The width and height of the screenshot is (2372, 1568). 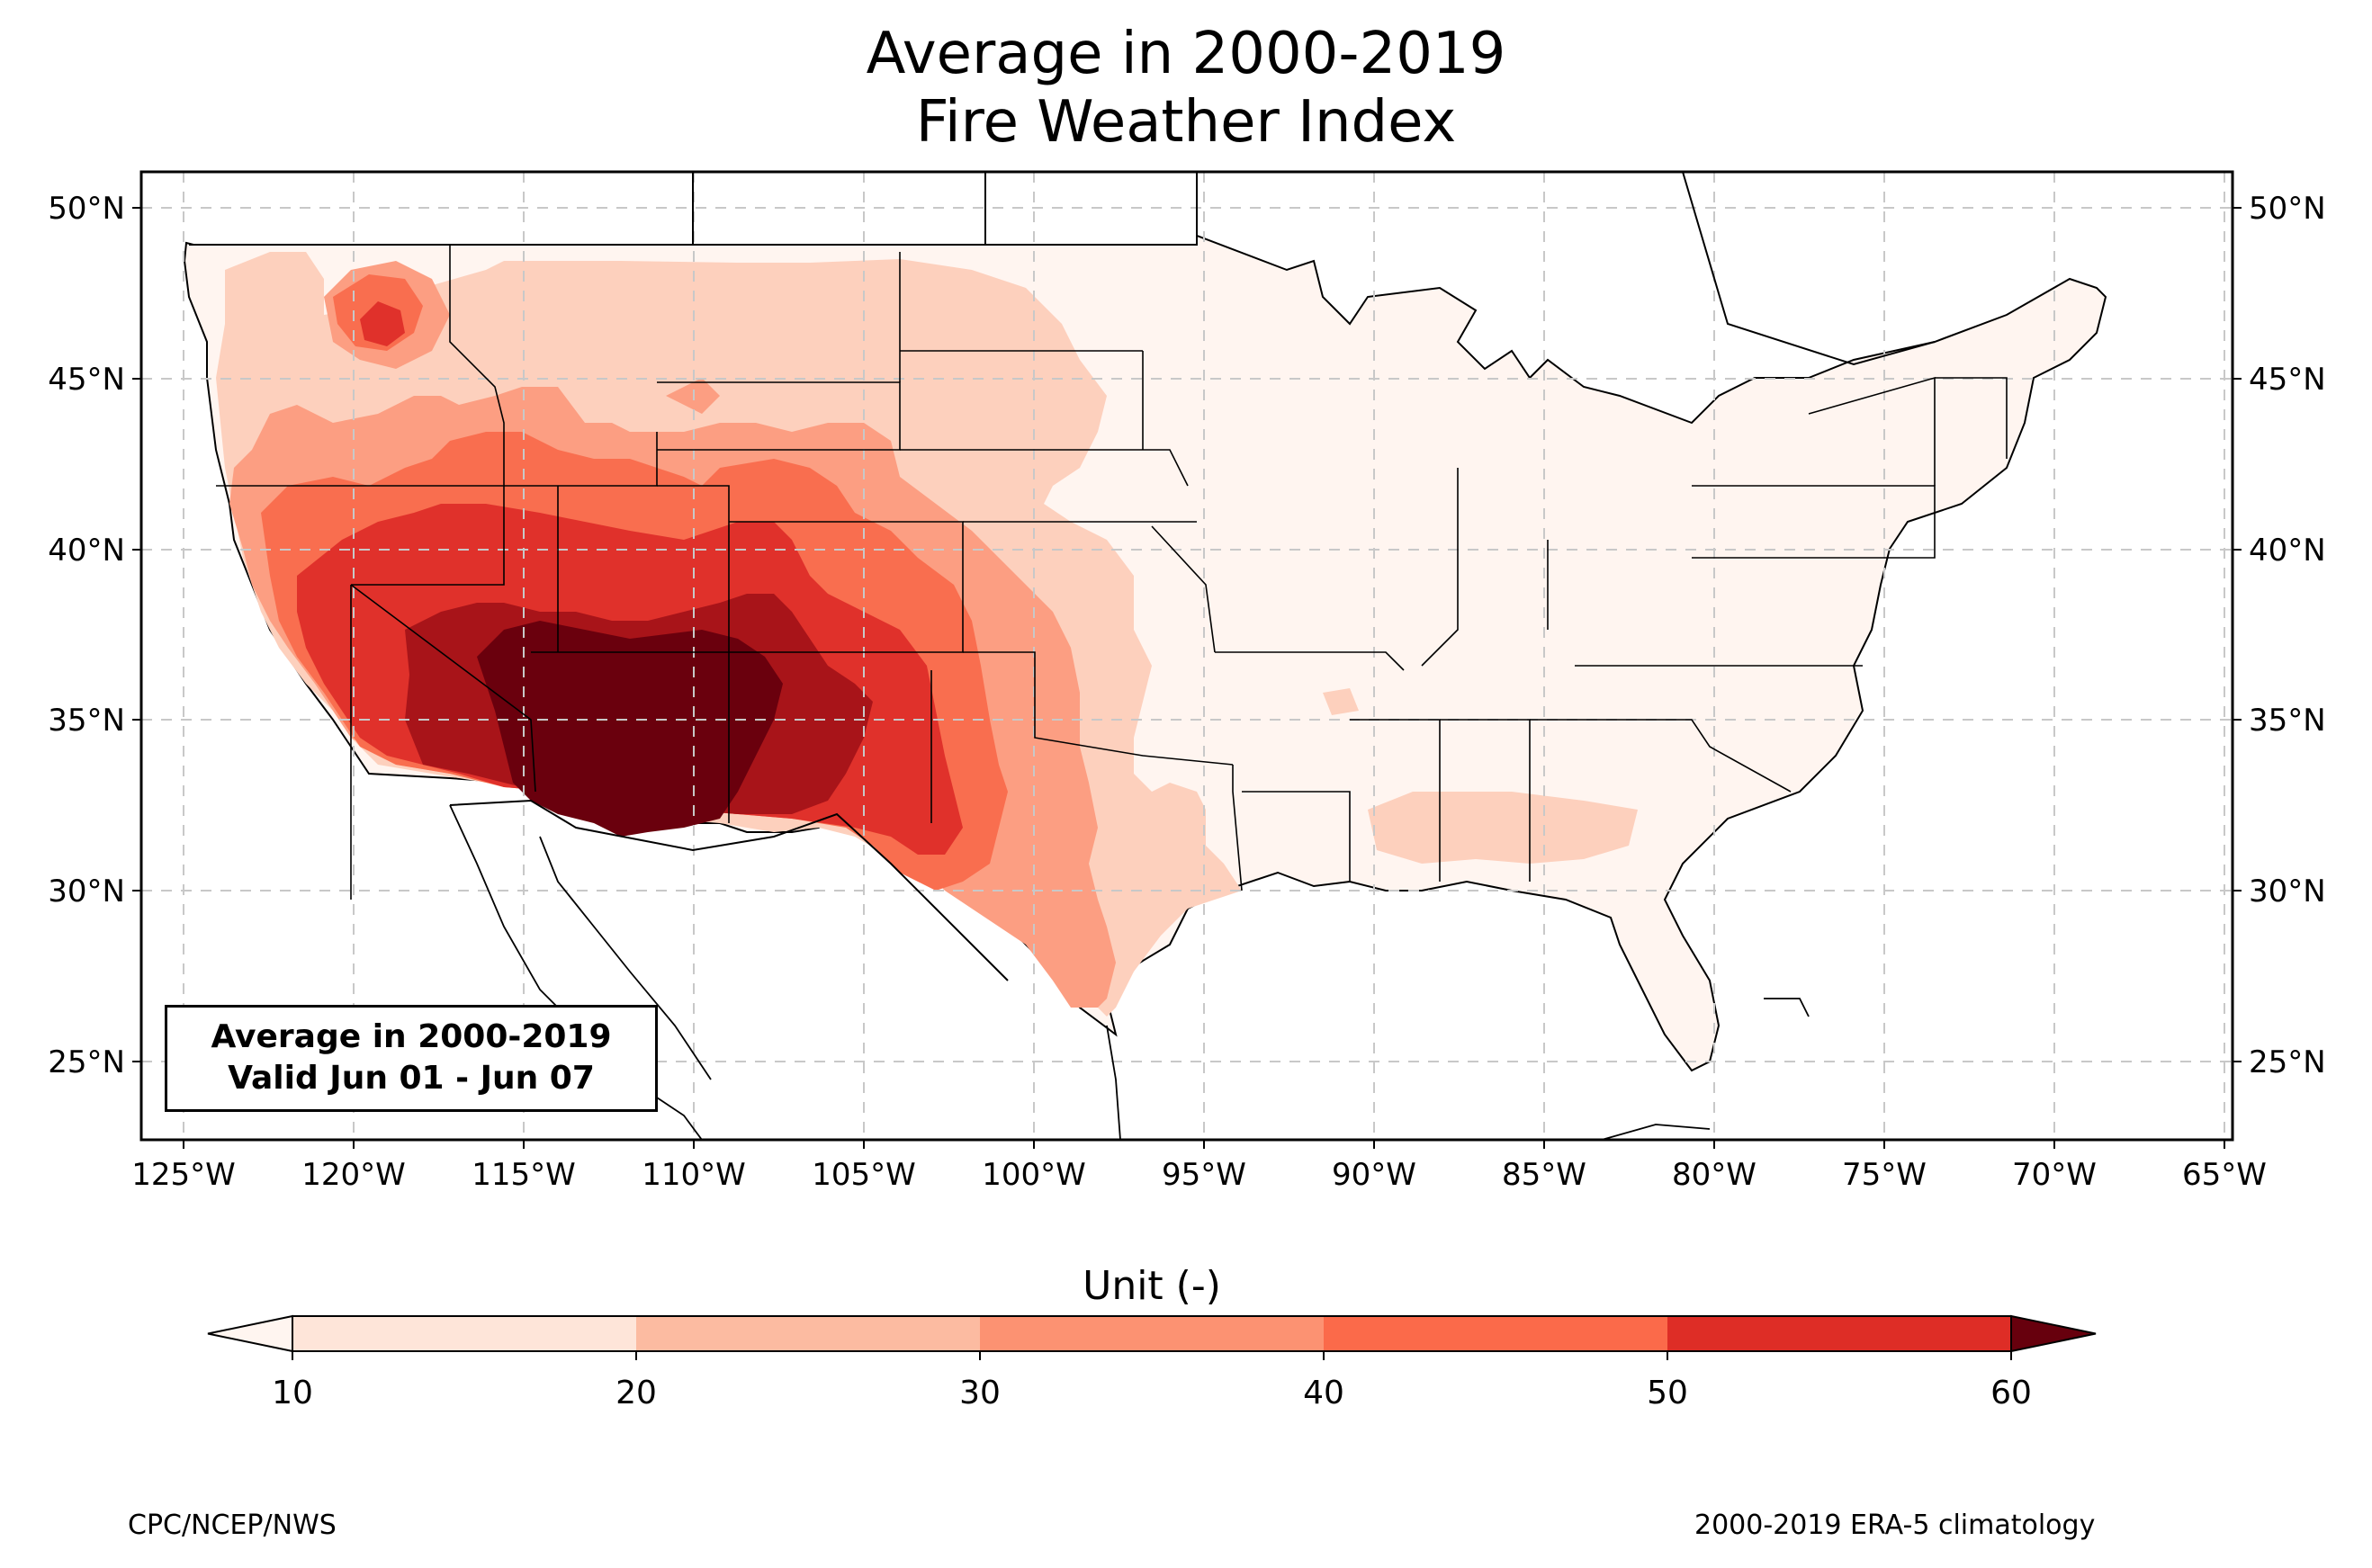 I want to click on lon-label: 75°W, so click(x=1884, y=1175).